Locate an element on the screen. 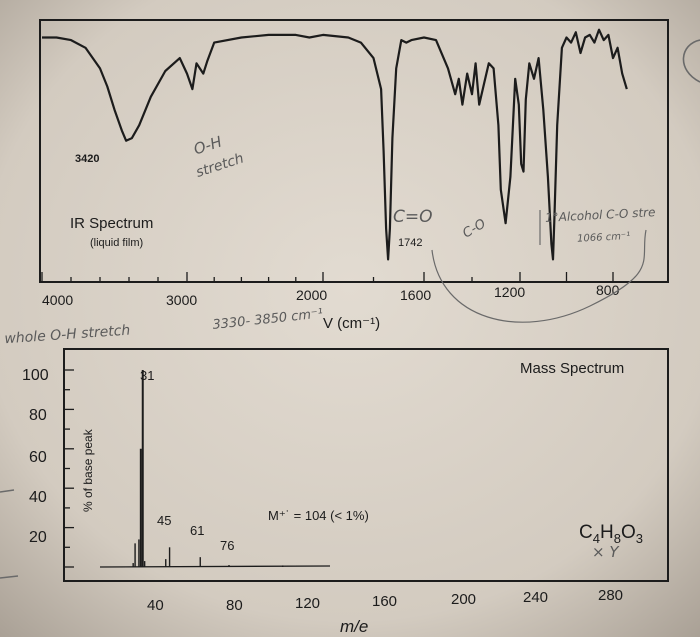 The image size is (700, 637). formula-sub-3: 3 is located at coordinates (639, 538).